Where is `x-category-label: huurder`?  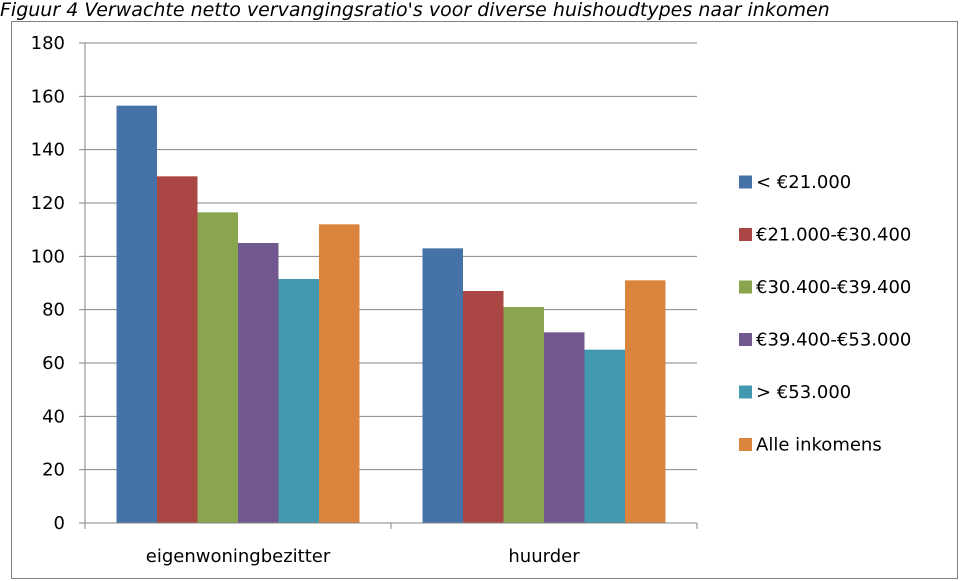
x-category-label: huurder is located at coordinates (544, 556).